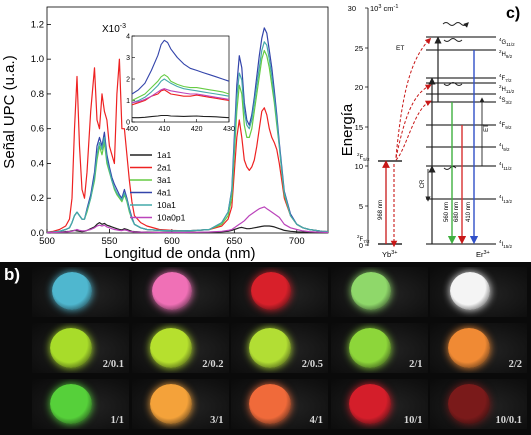 This screenshot has width=531, height=435. I want to click on tick-15: 15, so click(359, 127).